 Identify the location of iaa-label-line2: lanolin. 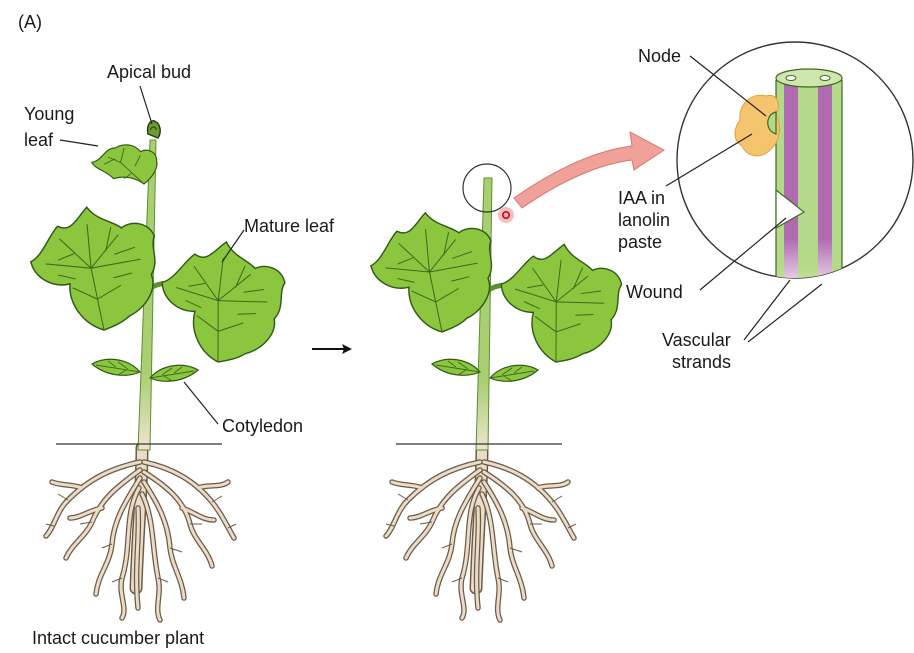
(644, 220).